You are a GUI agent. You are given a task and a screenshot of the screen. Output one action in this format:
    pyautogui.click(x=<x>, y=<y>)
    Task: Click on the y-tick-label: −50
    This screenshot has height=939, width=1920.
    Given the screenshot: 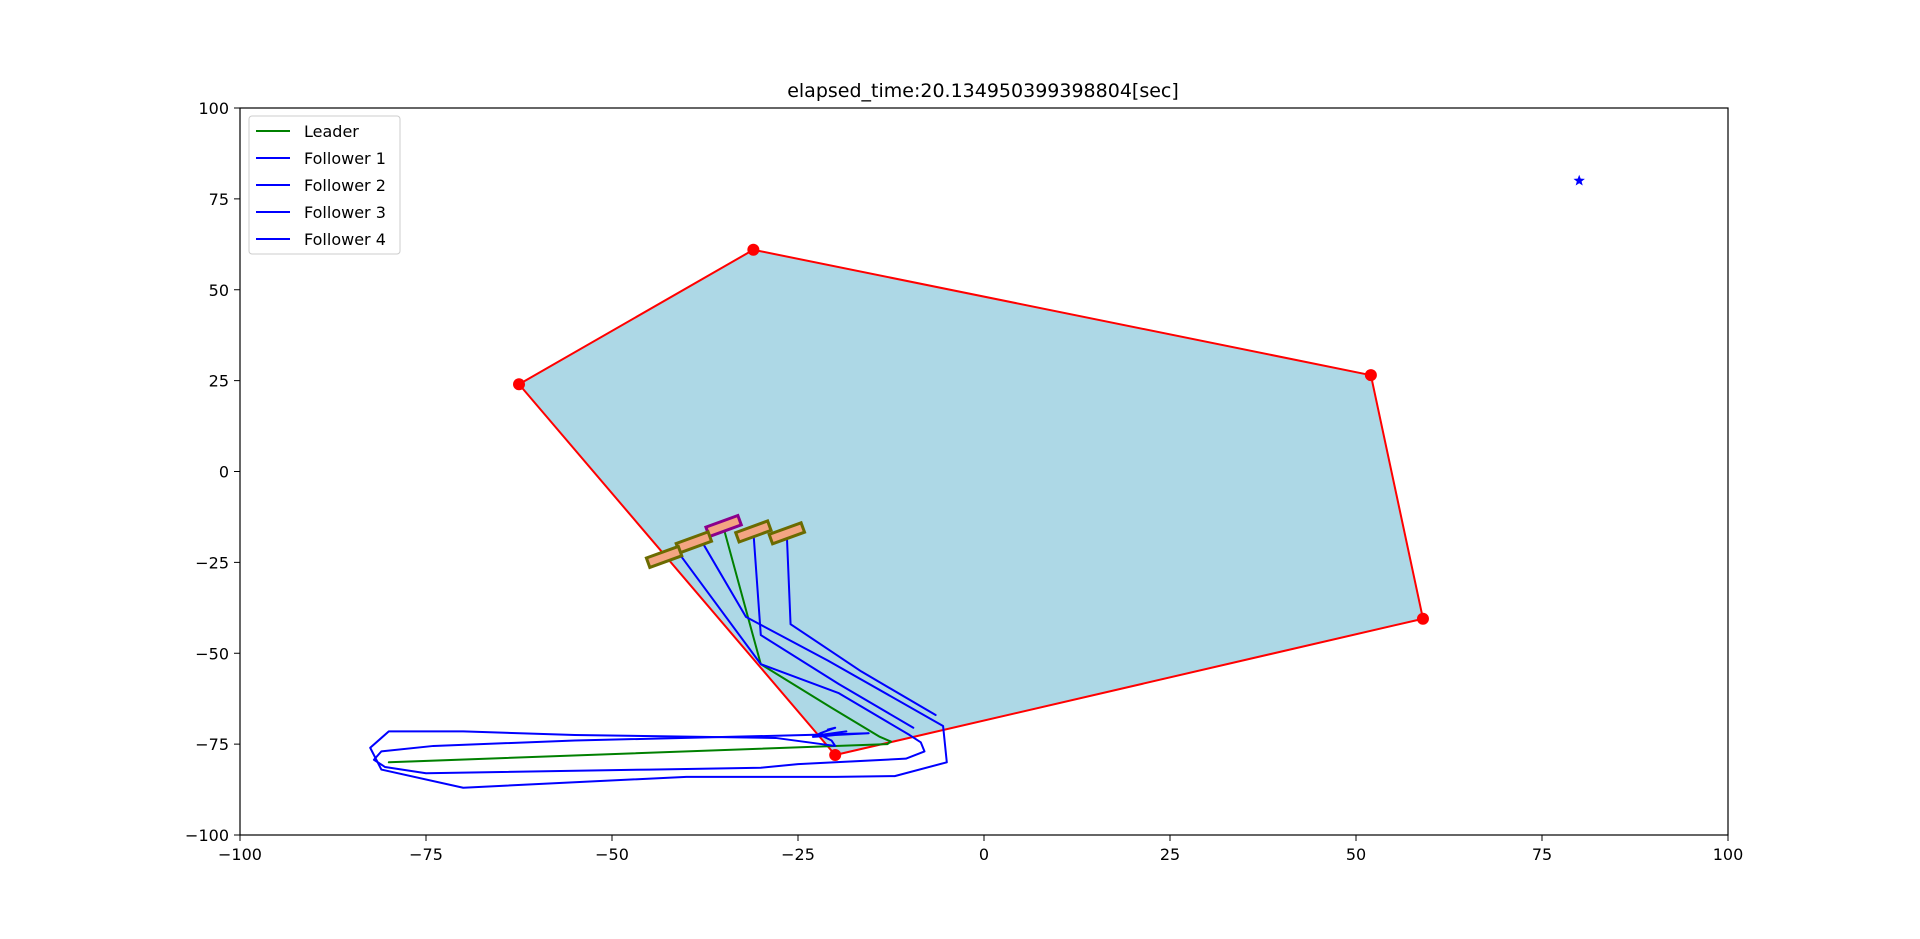 What is the action you would take?
    pyautogui.click(x=212, y=653)
    